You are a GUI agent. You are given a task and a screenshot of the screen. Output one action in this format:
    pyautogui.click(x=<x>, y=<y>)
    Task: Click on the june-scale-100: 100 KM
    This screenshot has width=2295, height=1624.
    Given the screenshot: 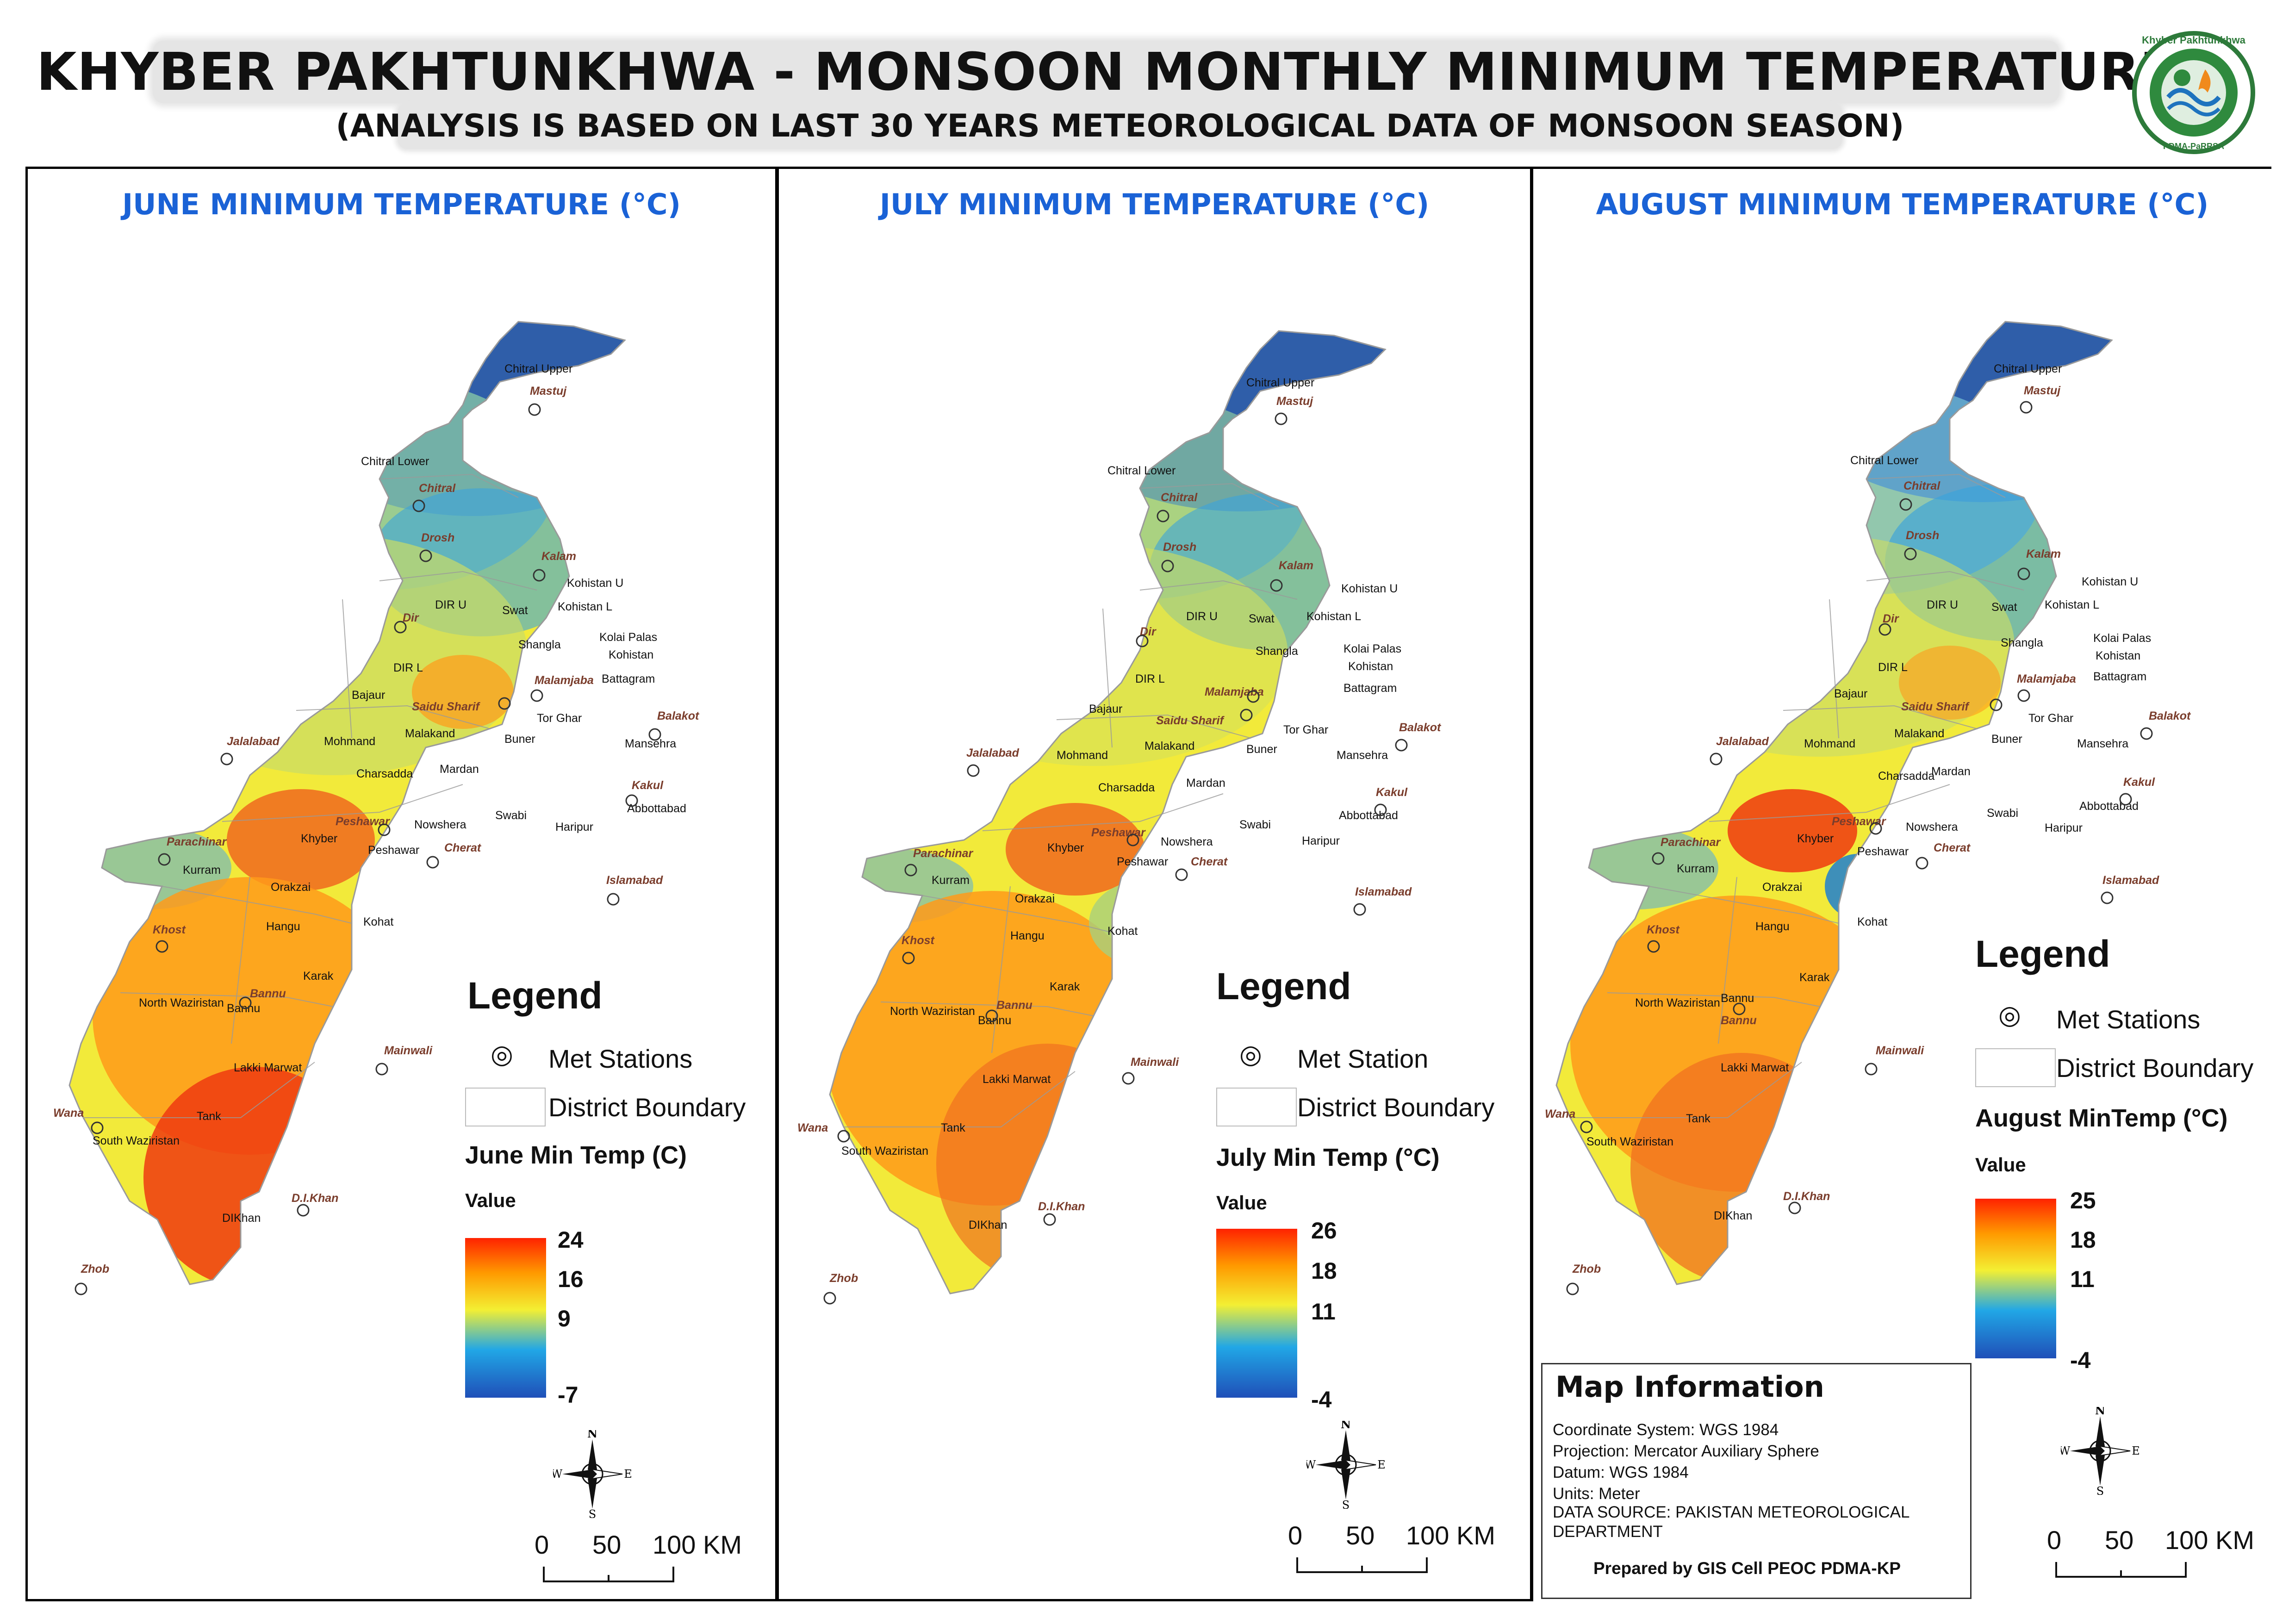 What is the action you would take?
    pyautogui.click(x=697, y=1544)
    